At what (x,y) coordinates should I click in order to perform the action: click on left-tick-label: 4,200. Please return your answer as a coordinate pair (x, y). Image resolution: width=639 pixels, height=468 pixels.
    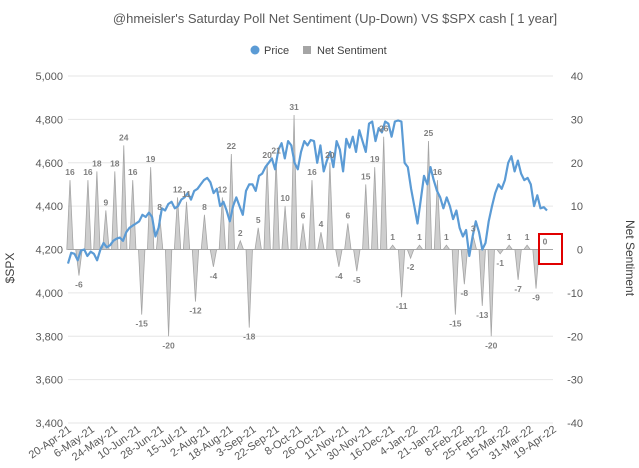
    Looking at the image, I should click on (49, 251).